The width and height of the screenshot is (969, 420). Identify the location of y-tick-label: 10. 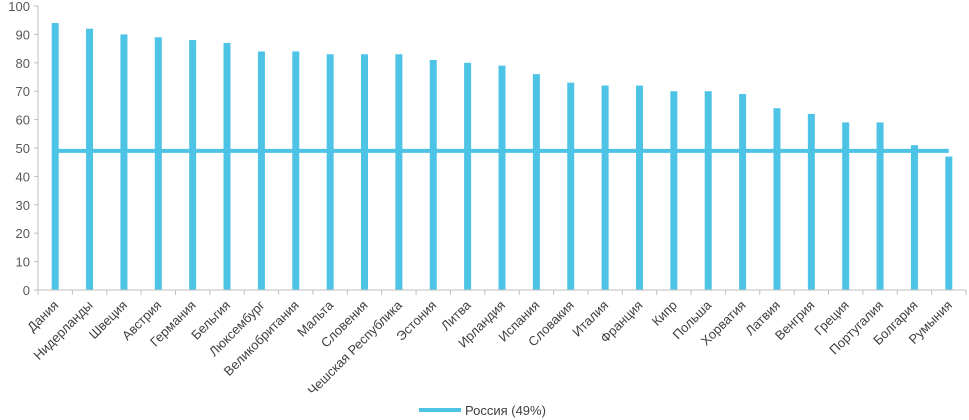
(23, 262).